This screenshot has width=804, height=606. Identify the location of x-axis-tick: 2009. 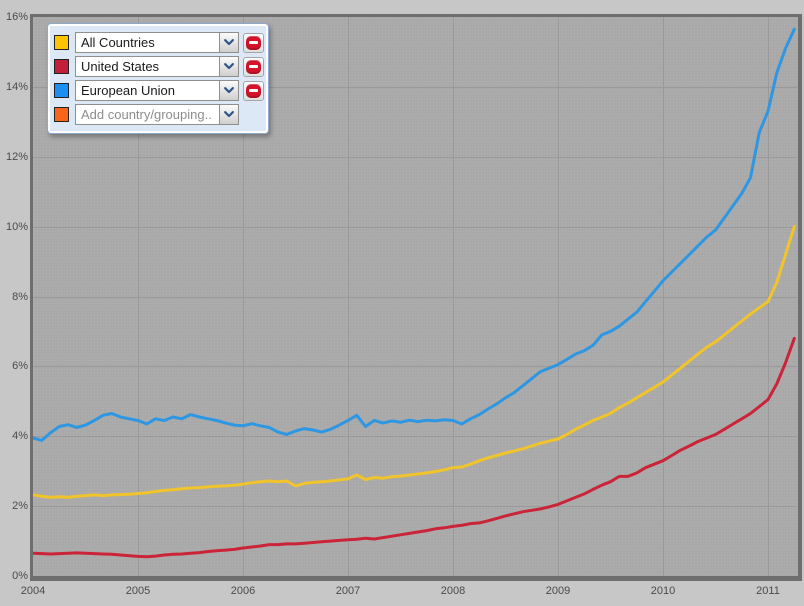
(558, 591).